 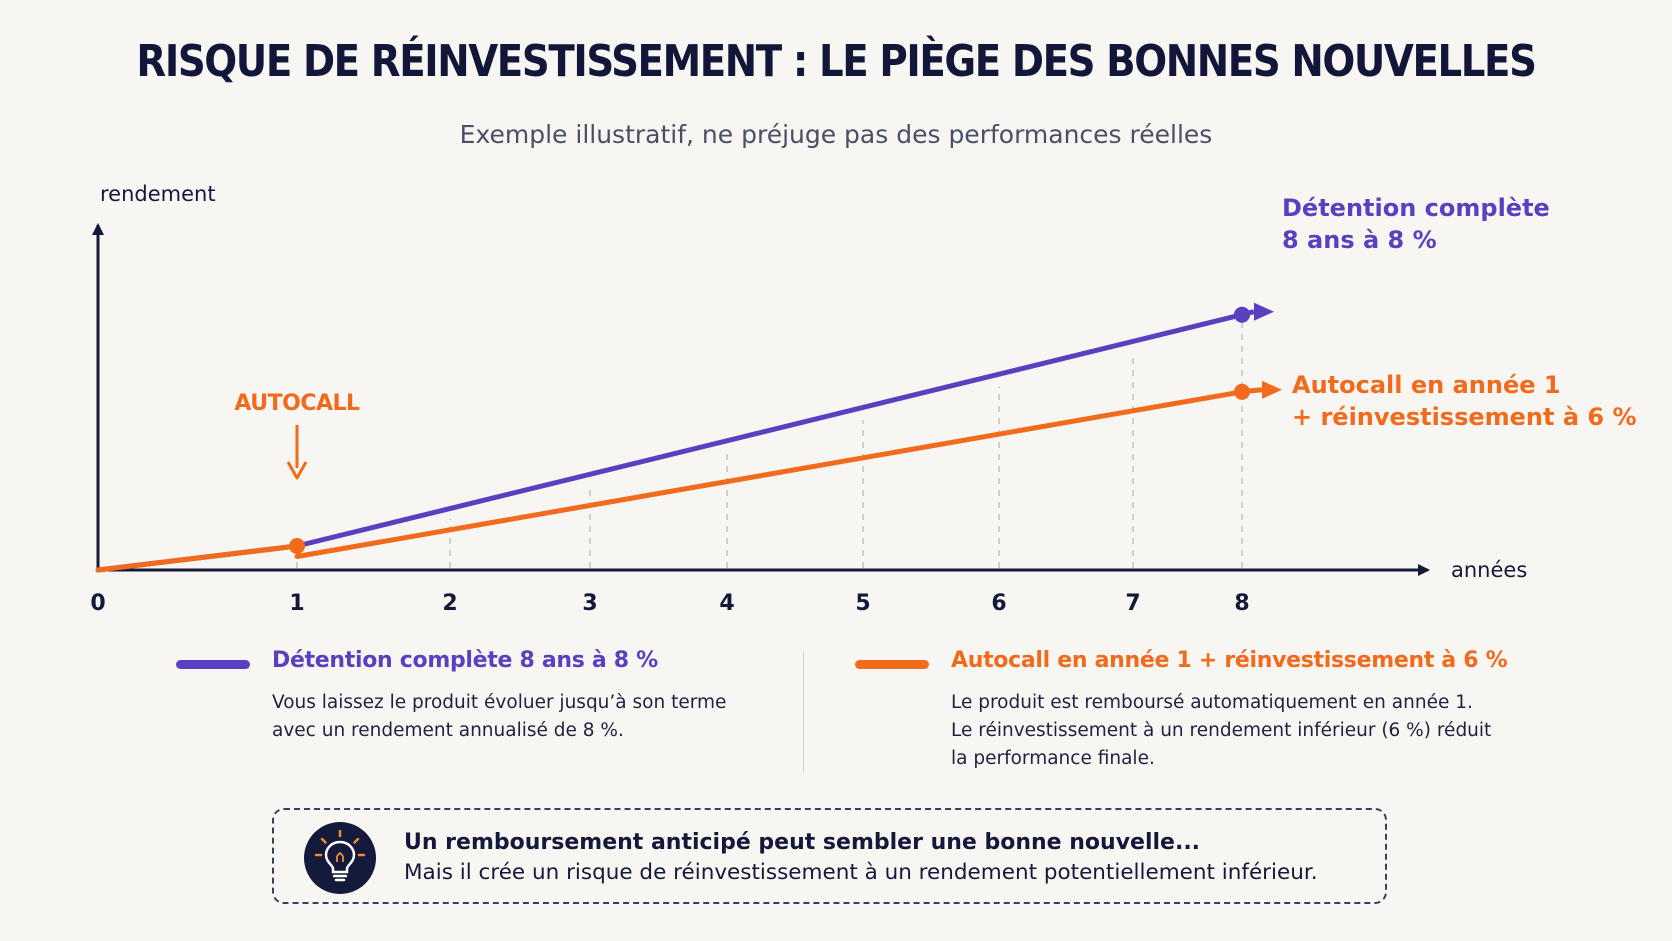 What do you see at coordinates (998, 603) in the screenshot?
I see `x-tick-label: 6` at bounding box center [998, 603].